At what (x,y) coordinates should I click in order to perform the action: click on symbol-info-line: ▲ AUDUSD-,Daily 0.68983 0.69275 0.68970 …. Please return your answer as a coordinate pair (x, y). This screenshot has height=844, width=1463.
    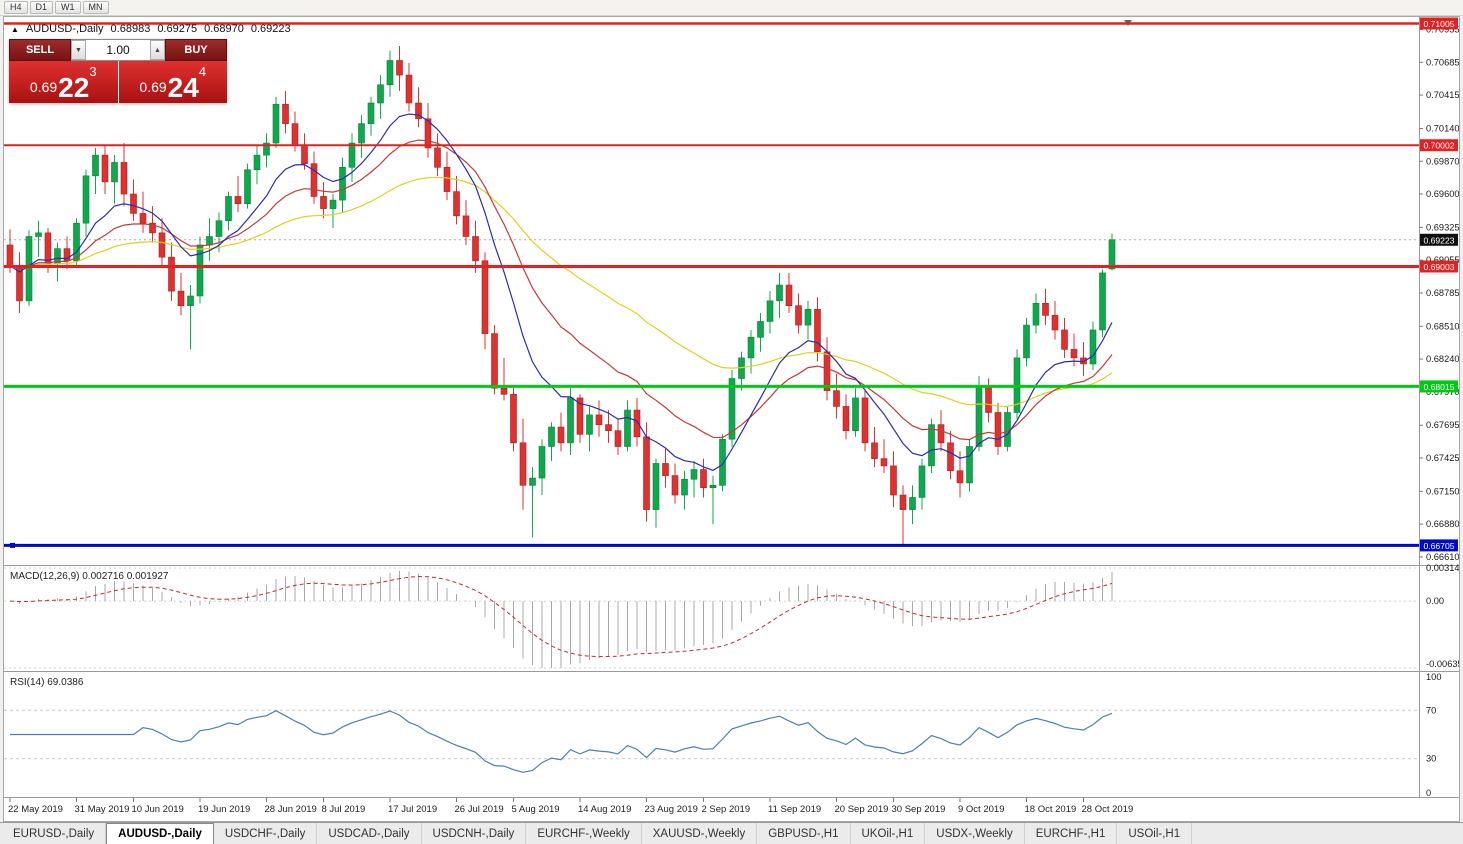
    Looking at the image, I should click on (151, 29).